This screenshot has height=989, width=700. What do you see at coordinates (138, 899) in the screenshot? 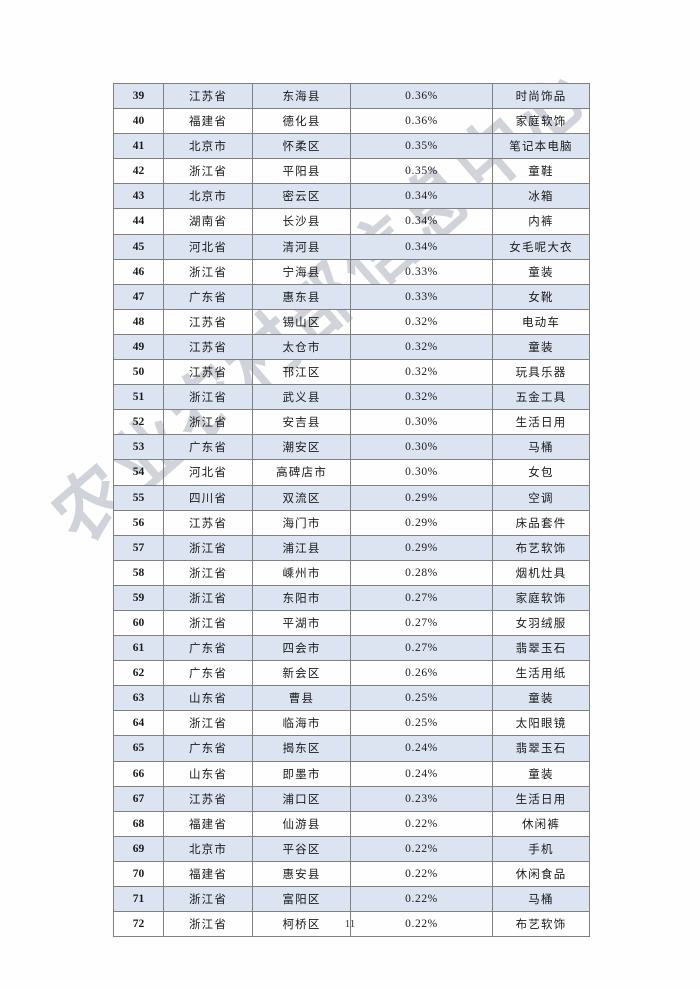
I see `cell-rank: 71` at bounding box center [138, 899].